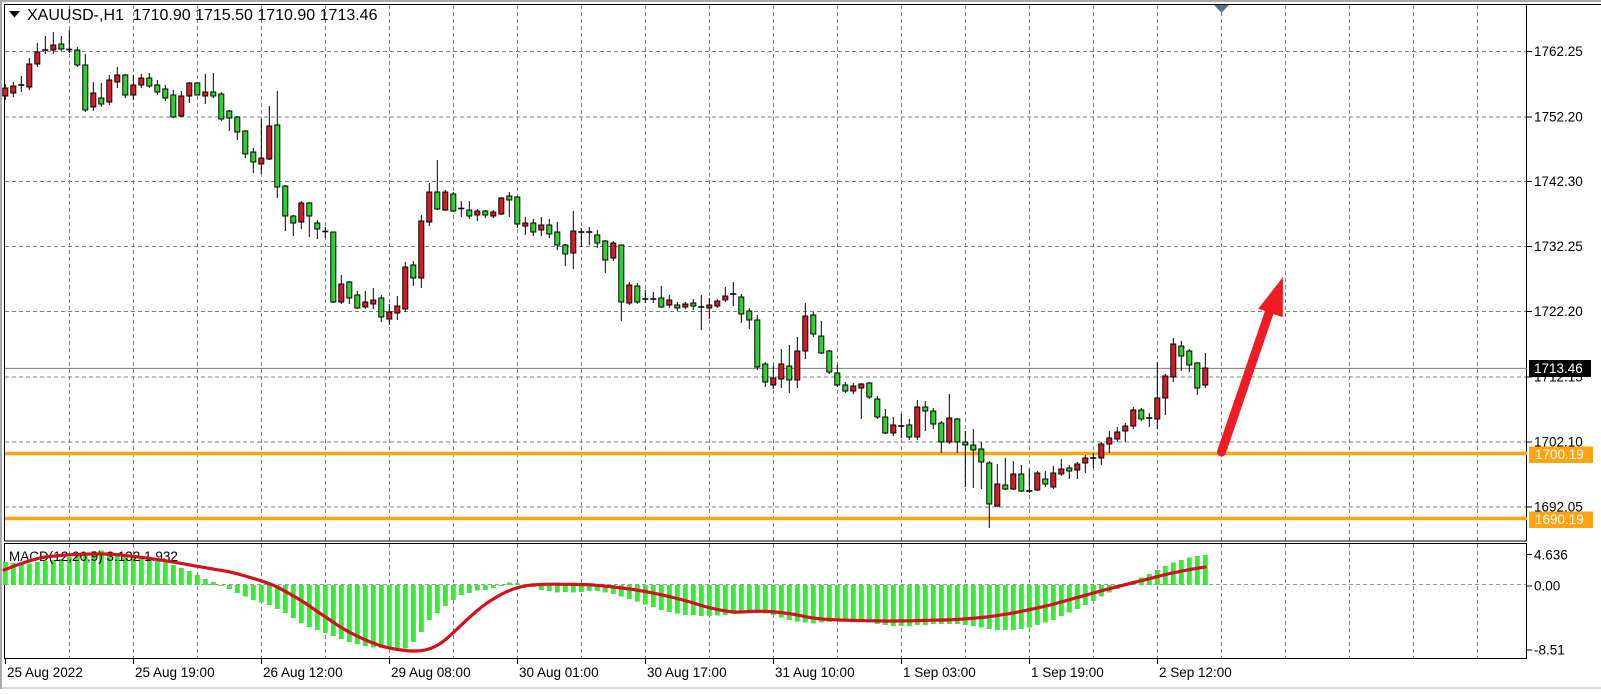  Describe the element at coordinates (1558, 246) in the screenshot. I see `svg-text: 1732.25` at that location.